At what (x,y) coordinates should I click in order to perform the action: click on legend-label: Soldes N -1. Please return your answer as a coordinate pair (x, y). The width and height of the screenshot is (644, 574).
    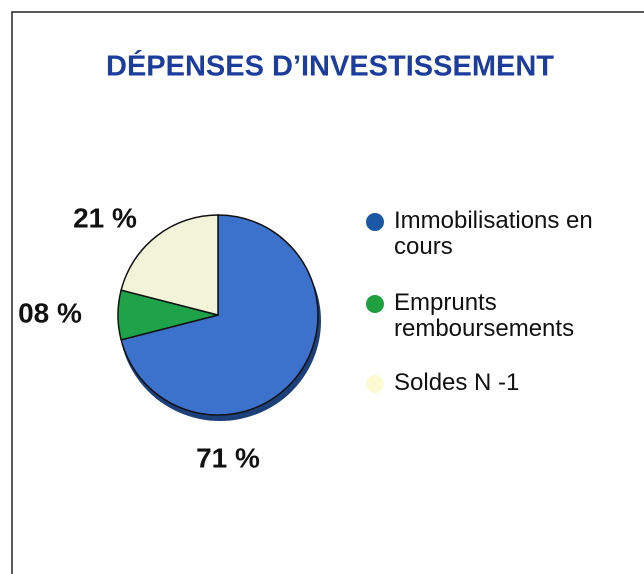
    Looking at the image, I should click on (457, 382).